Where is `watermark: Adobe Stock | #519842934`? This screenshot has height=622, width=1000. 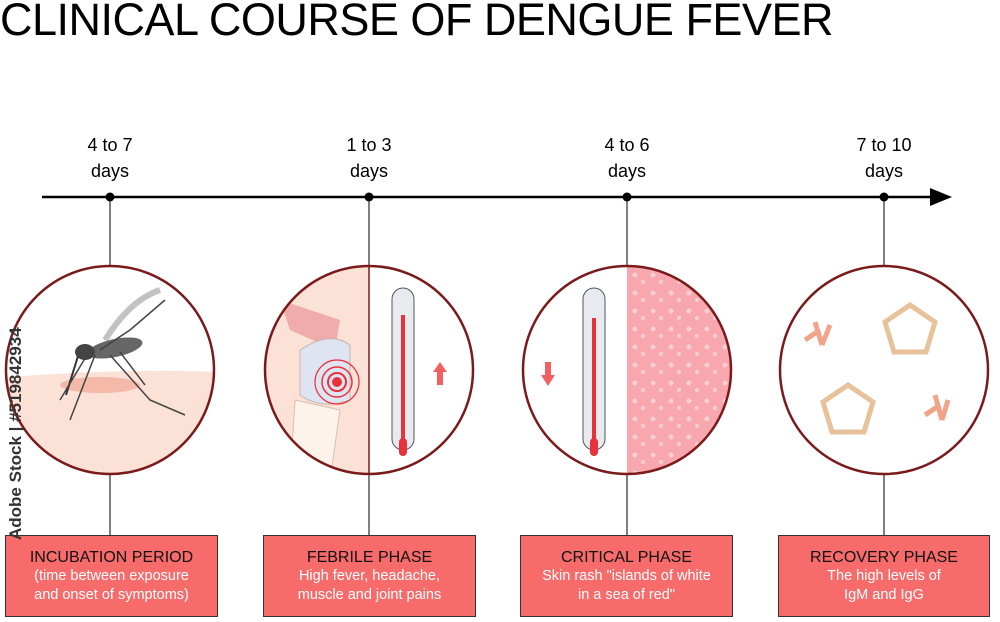
watermark: Adobe Stock | #519842934 is located at coordinates (15, 433).